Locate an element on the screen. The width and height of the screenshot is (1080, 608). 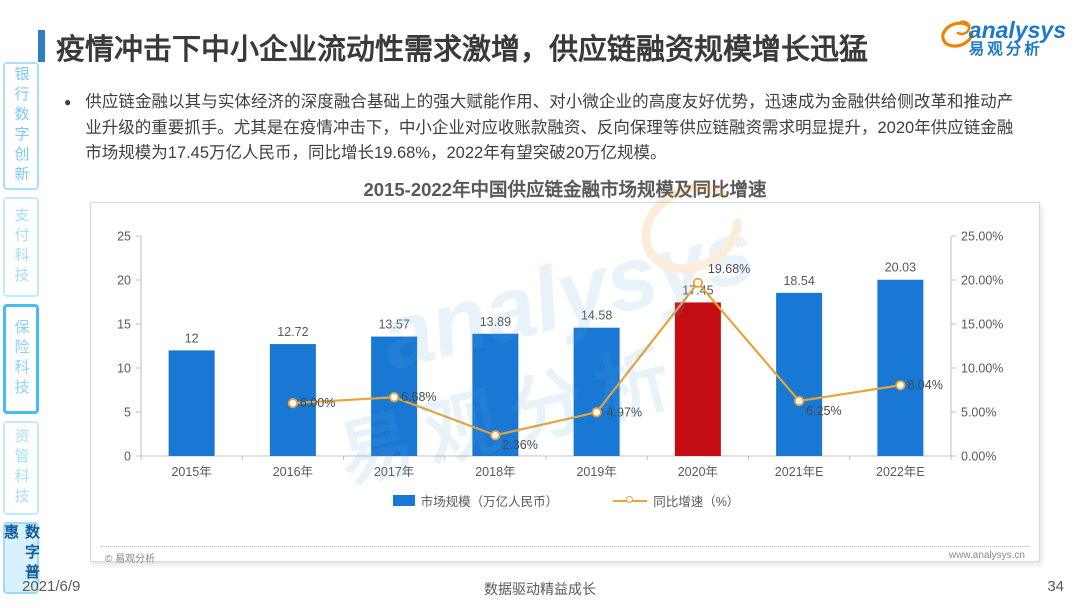
svg-text: 10.00% is located at coordinates (982, 369).